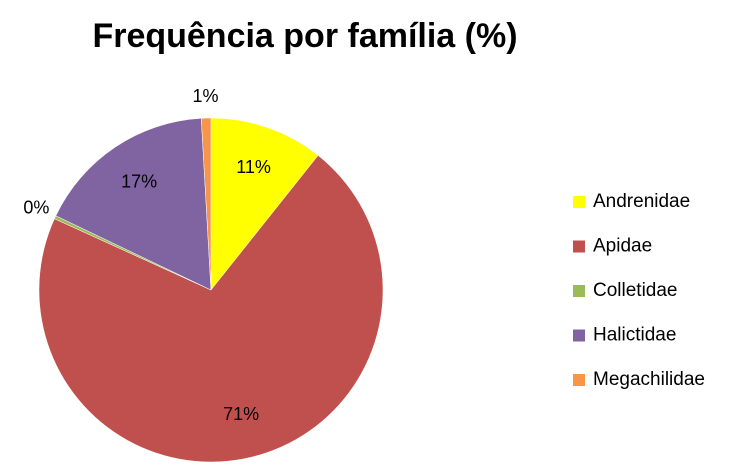 Image resolution: width=730 pixels, height=467 pixels. What do you see at coordinates (253, 167) in the screenshot?
I see `data-label: 11%` at bounding box center [253, 167].